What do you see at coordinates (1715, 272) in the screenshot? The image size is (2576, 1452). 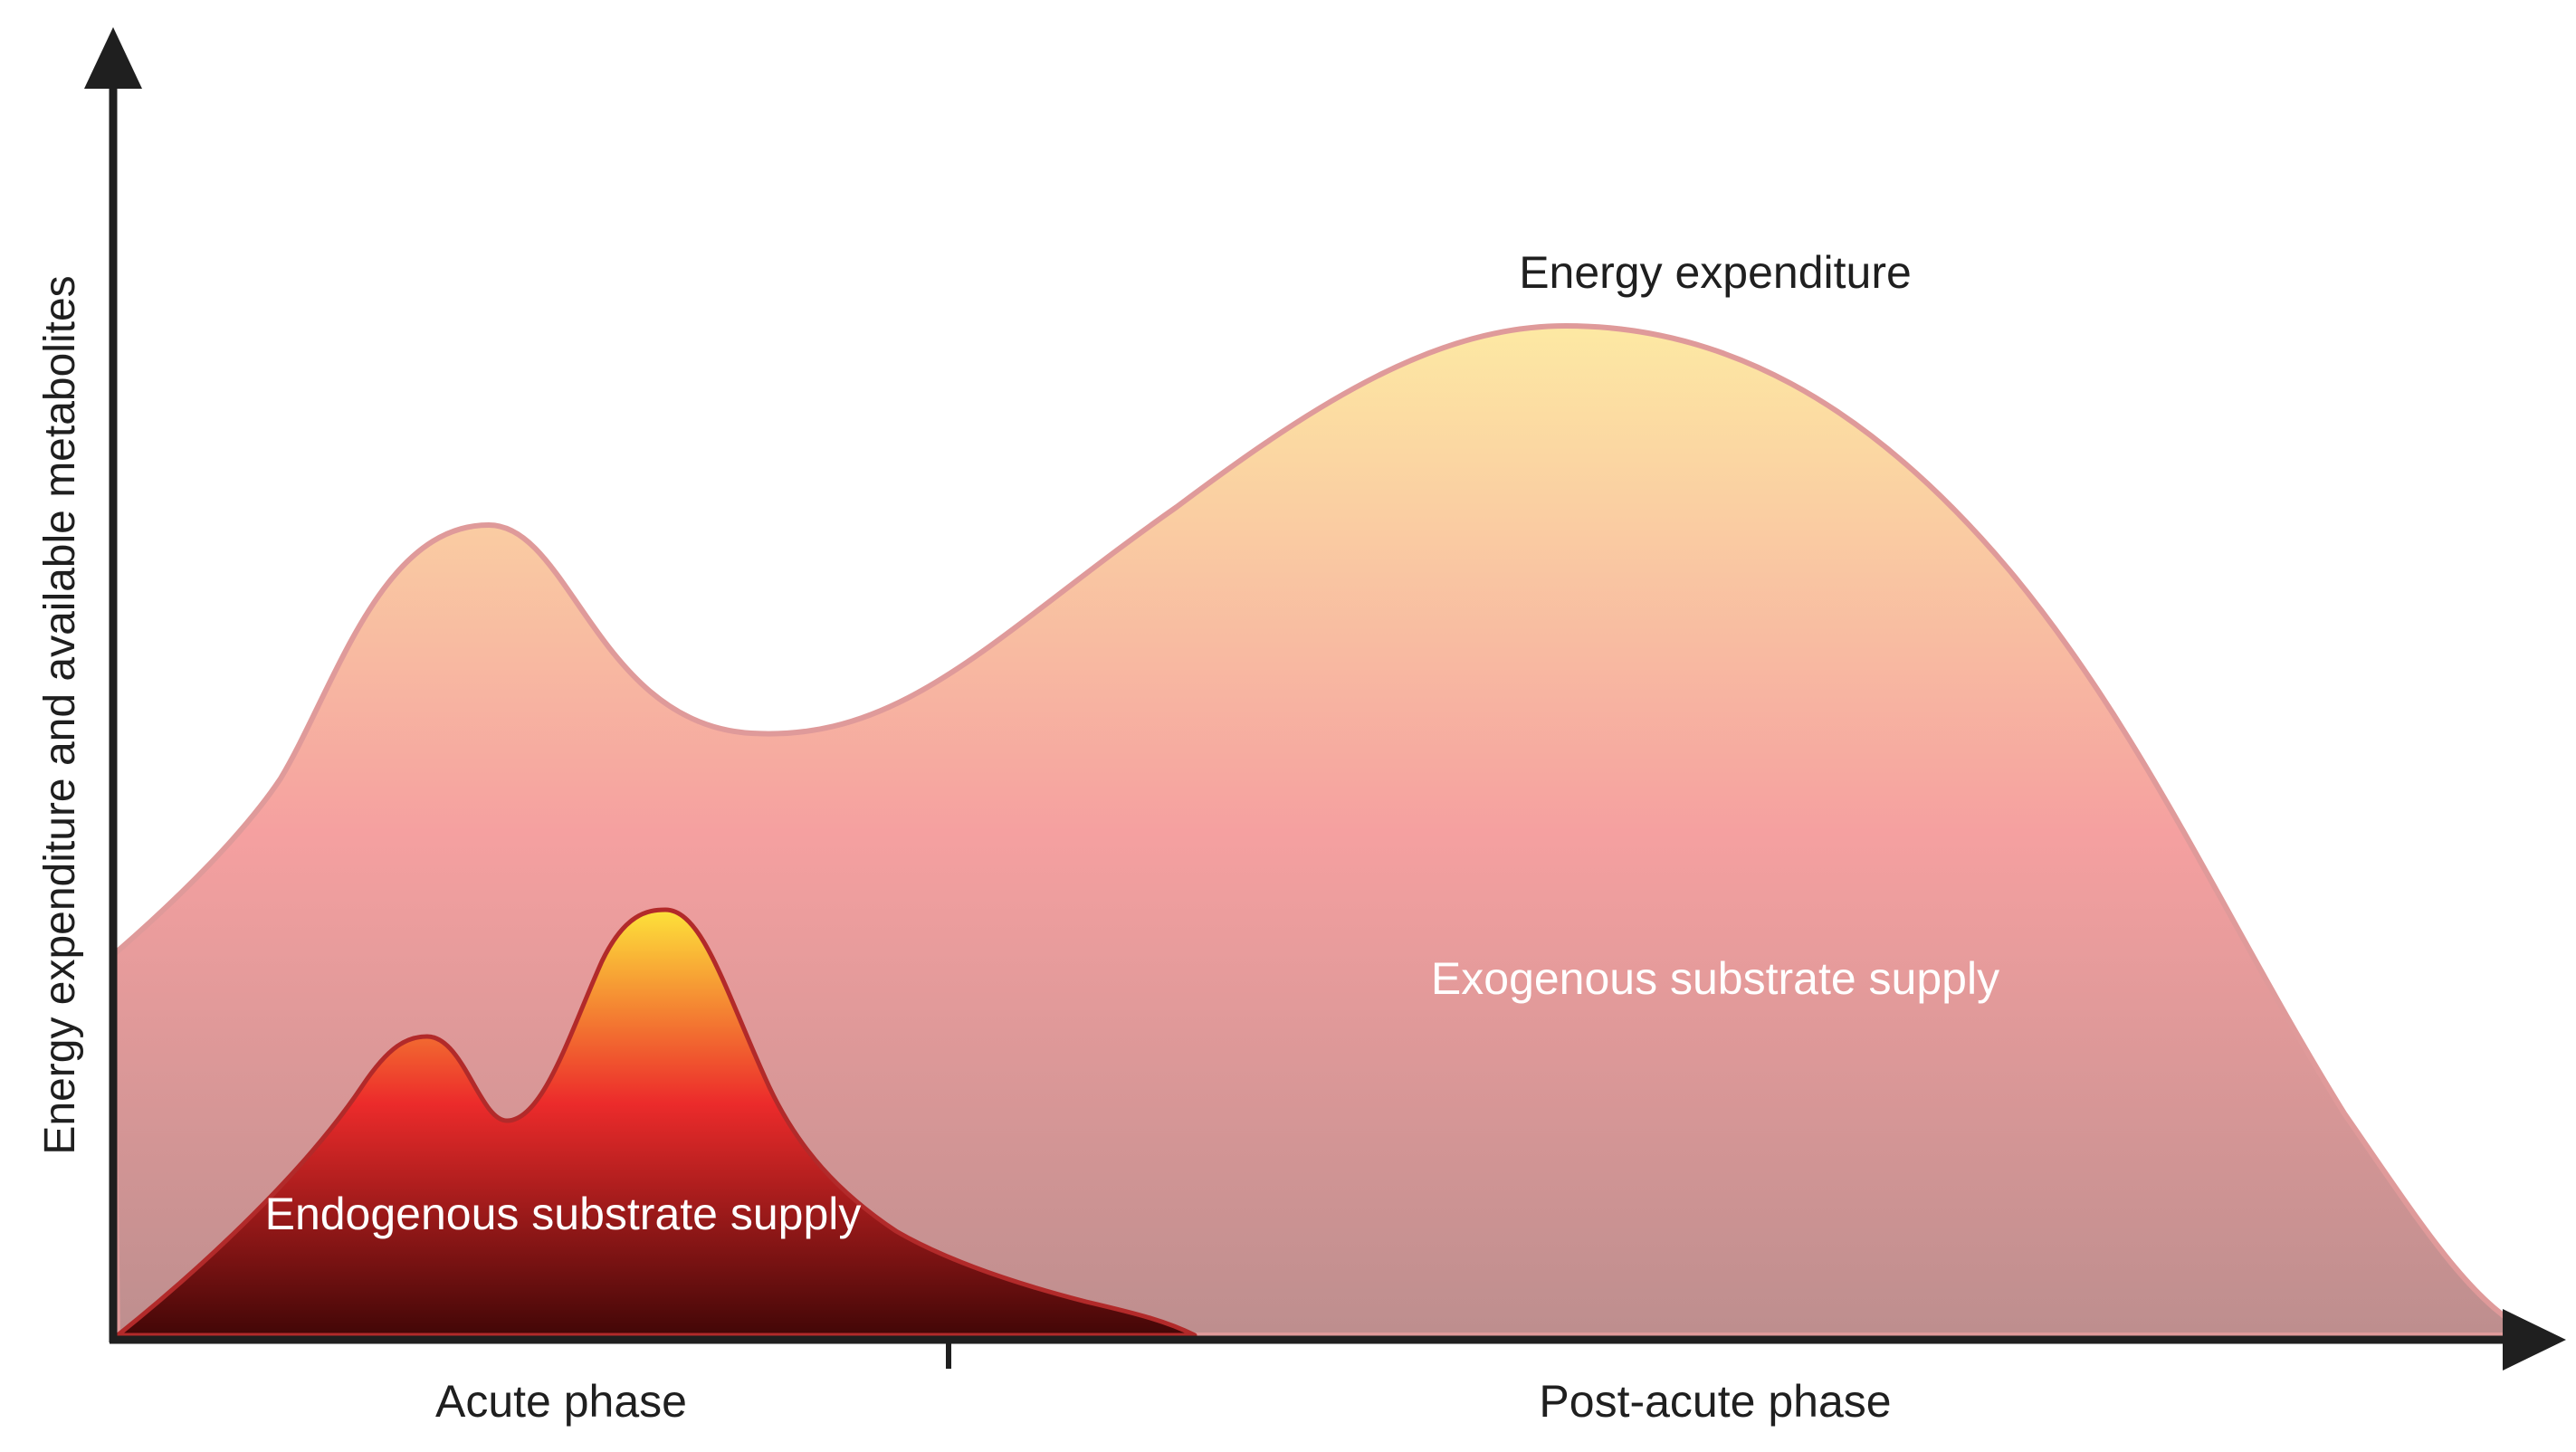 I see `energy-expenditure-label: Energy expenditure` at bounding box center [1715, 272].